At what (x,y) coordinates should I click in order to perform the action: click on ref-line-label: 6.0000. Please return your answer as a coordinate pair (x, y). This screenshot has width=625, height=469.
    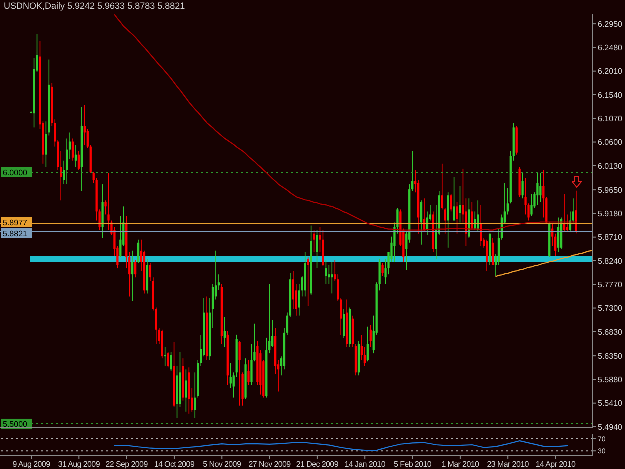
    Looking at the image, I should click on (15, 173).